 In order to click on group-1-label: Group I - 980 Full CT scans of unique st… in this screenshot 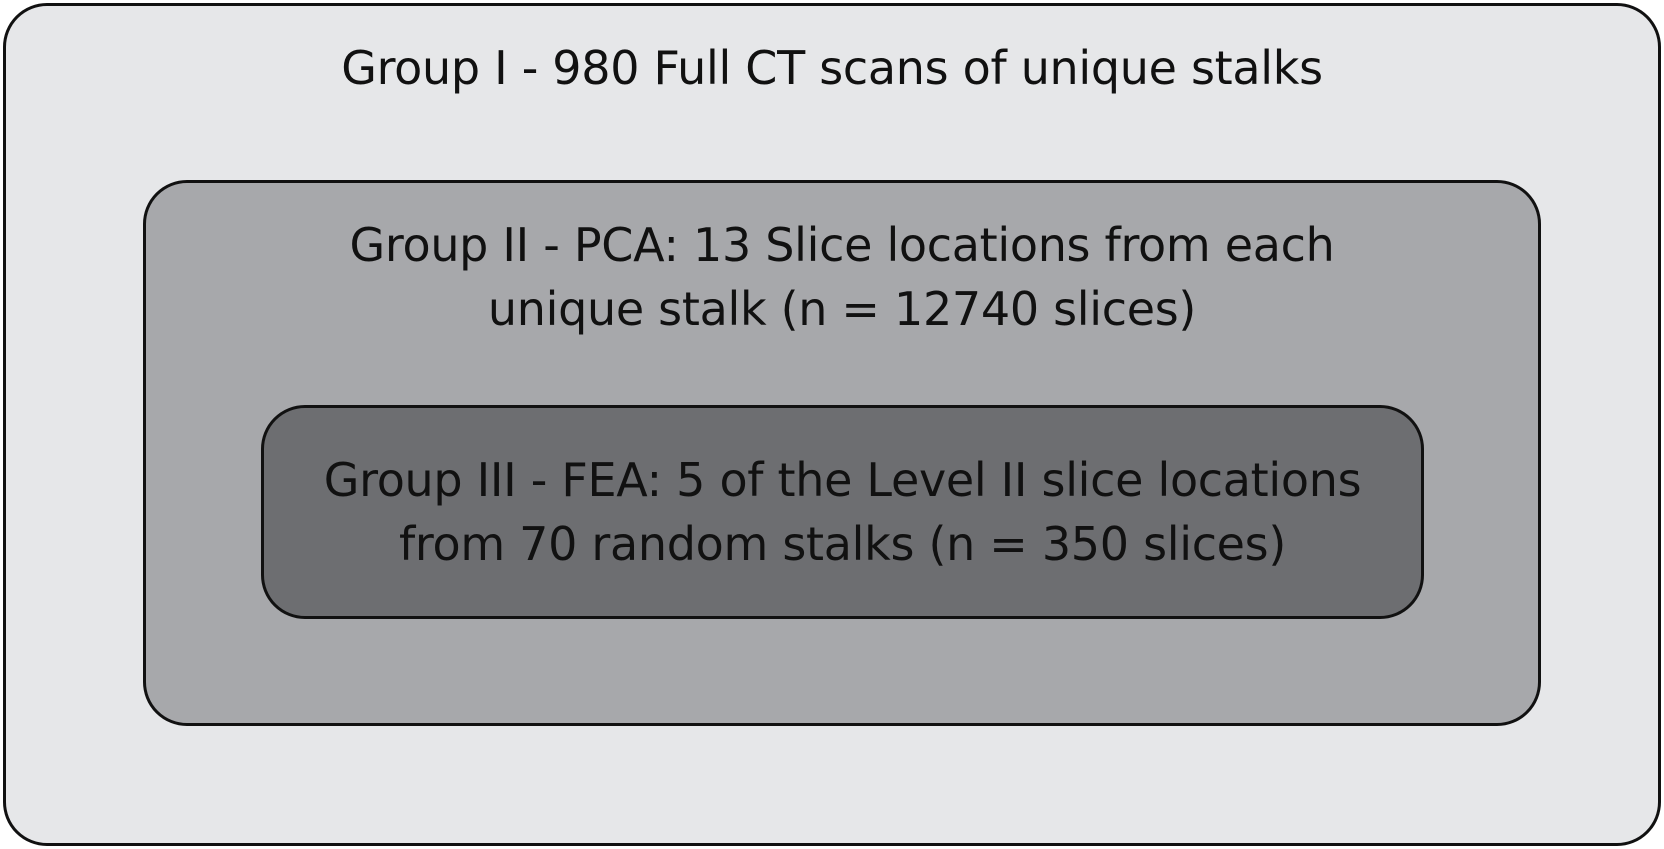, I will do `click(832, 68)`.